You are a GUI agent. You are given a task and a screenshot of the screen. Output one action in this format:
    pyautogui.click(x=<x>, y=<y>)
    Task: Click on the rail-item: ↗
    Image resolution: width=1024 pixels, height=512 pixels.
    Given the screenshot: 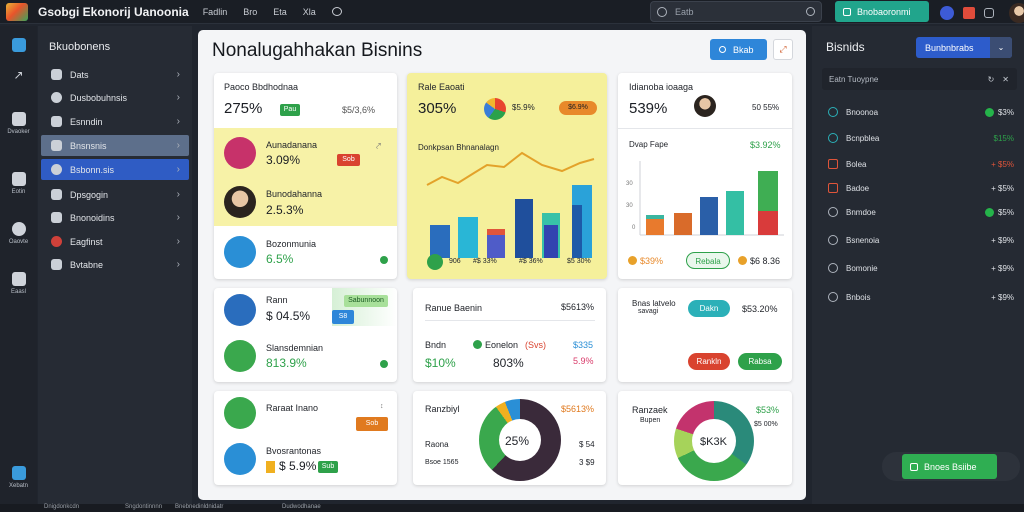 What is the action you would take?
    pyautogui.click(x=18, y=76)
    